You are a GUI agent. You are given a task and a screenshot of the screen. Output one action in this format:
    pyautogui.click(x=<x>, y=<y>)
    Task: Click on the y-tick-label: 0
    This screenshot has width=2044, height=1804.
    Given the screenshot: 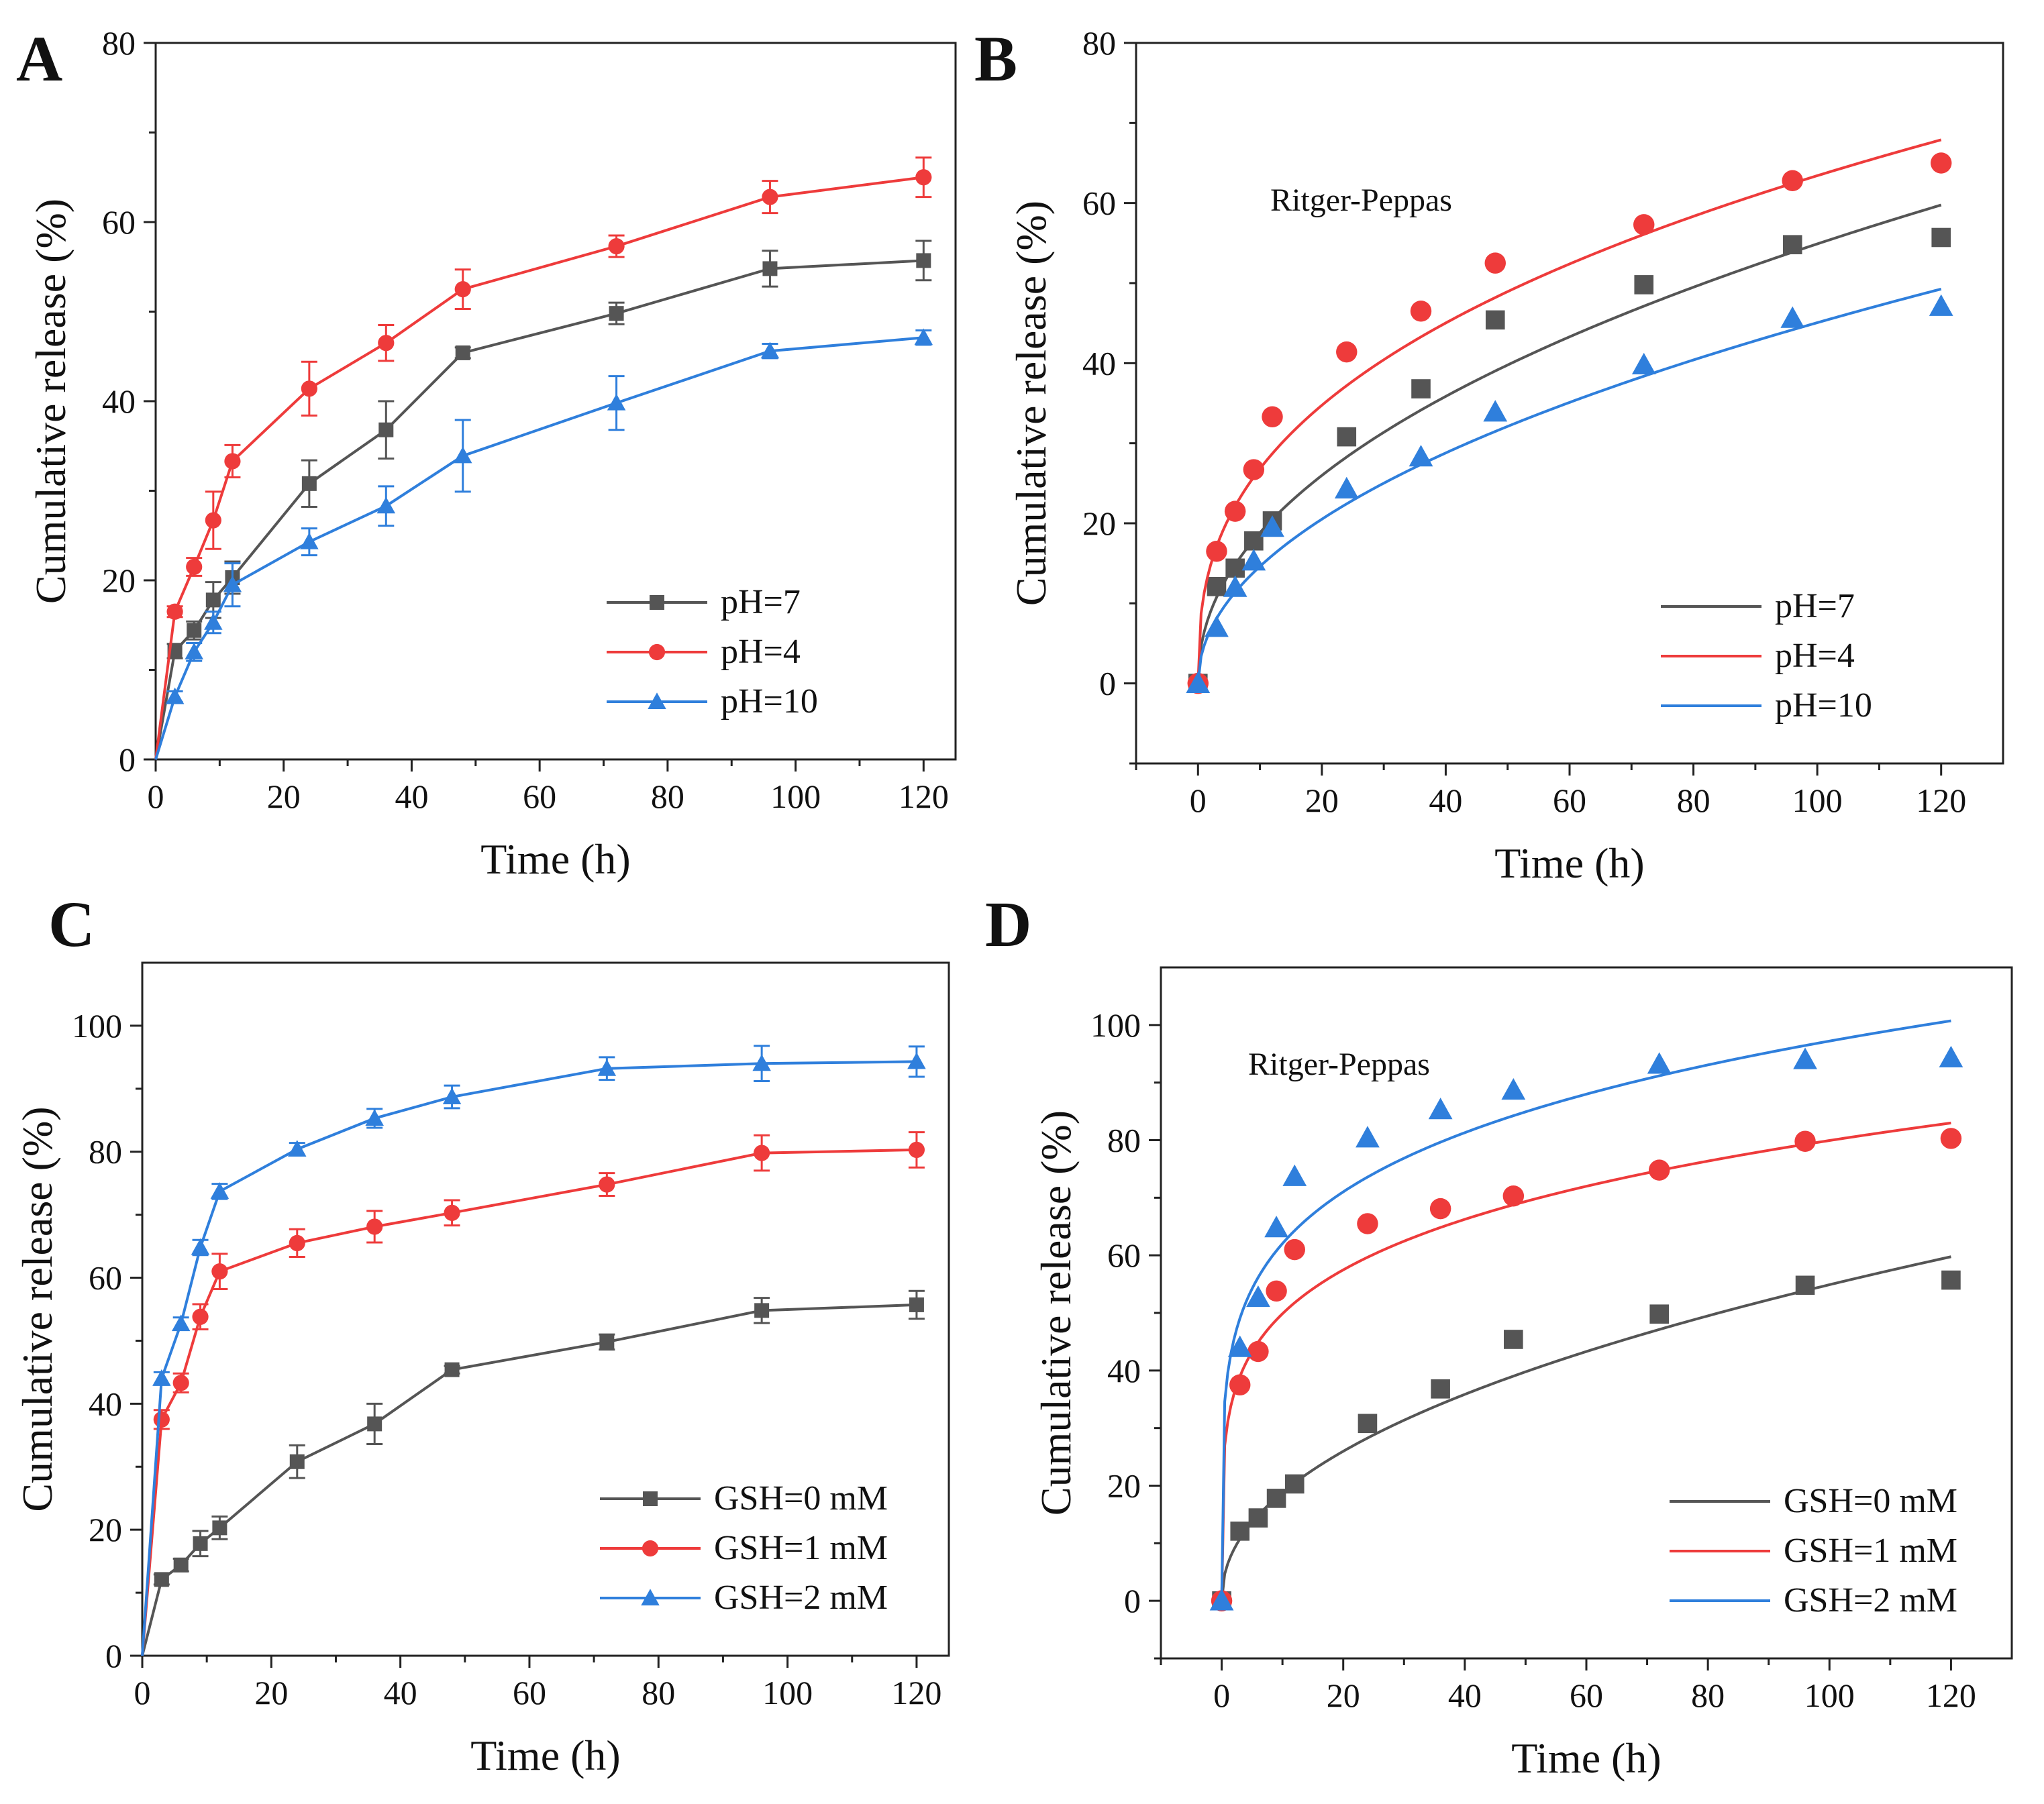 What is the action you would take?
    pyautogui.click(x=128, y=759)
    